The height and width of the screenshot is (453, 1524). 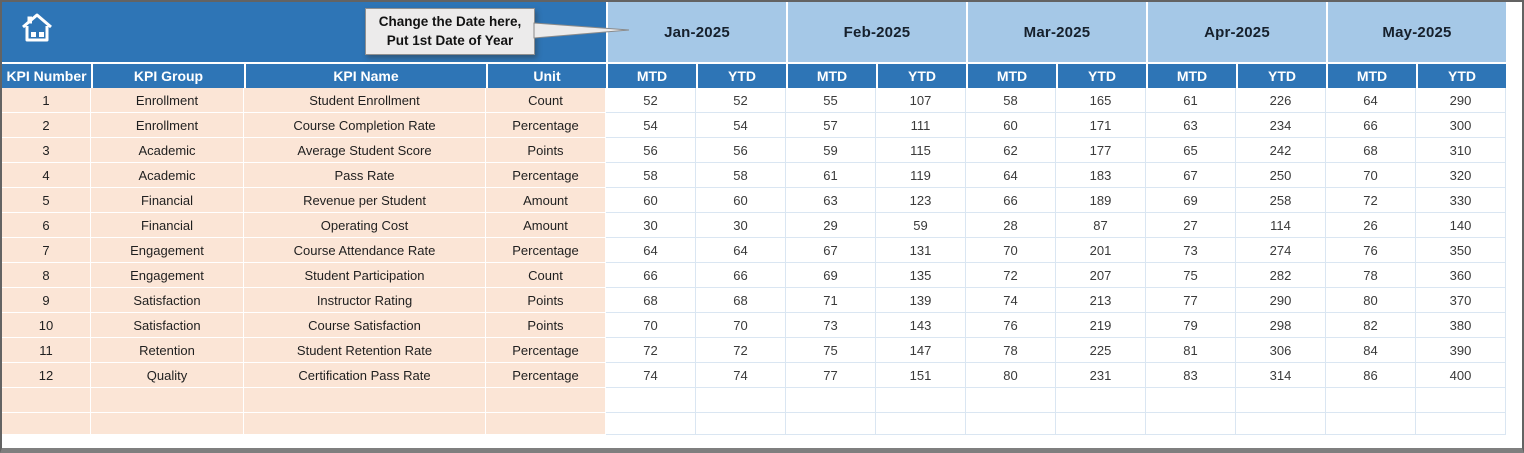 I want to click on cell-row8-mar-2025-mtd: 72, so click(x=1011, y=275).